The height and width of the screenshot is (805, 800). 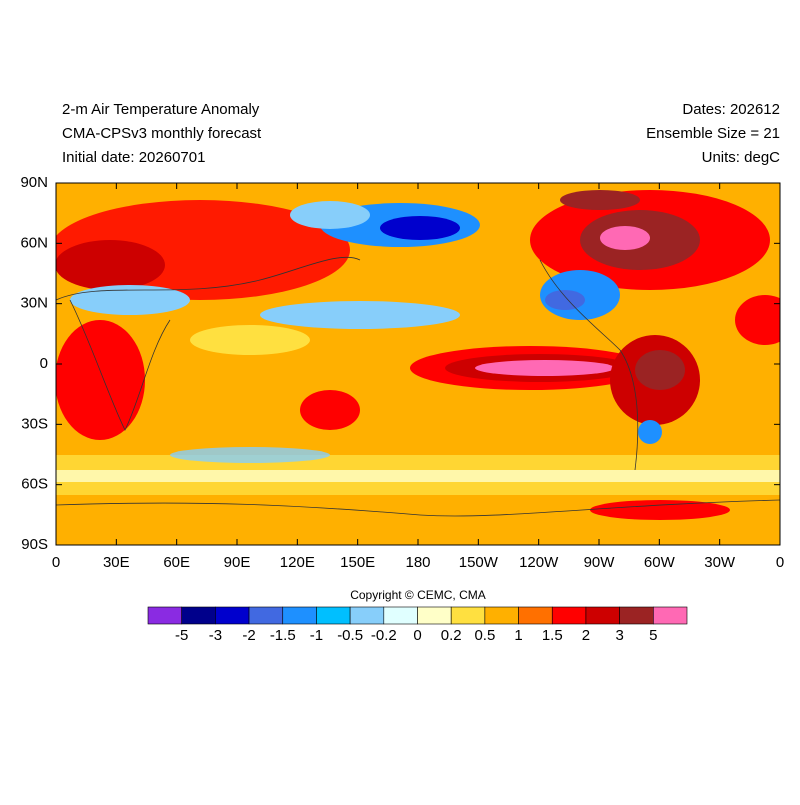 What do you see at coordinates (417, 635) in the screenshot?
I see `colorbar-label: 0` at bounding box center [417, 635].